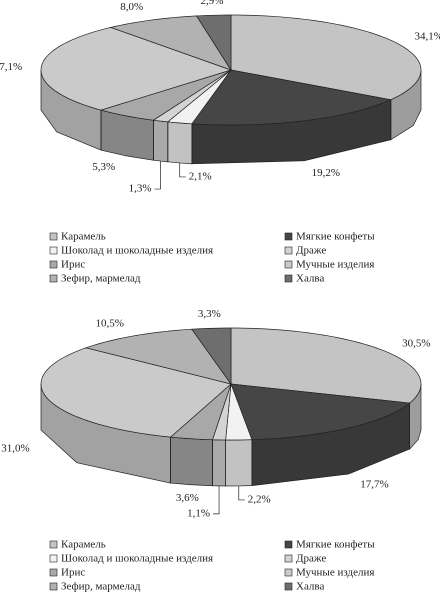  What do you see at coordinates (259, 499) in the screenshot?
I see `value-label: 2,2%` at bounding box center [259, 499].